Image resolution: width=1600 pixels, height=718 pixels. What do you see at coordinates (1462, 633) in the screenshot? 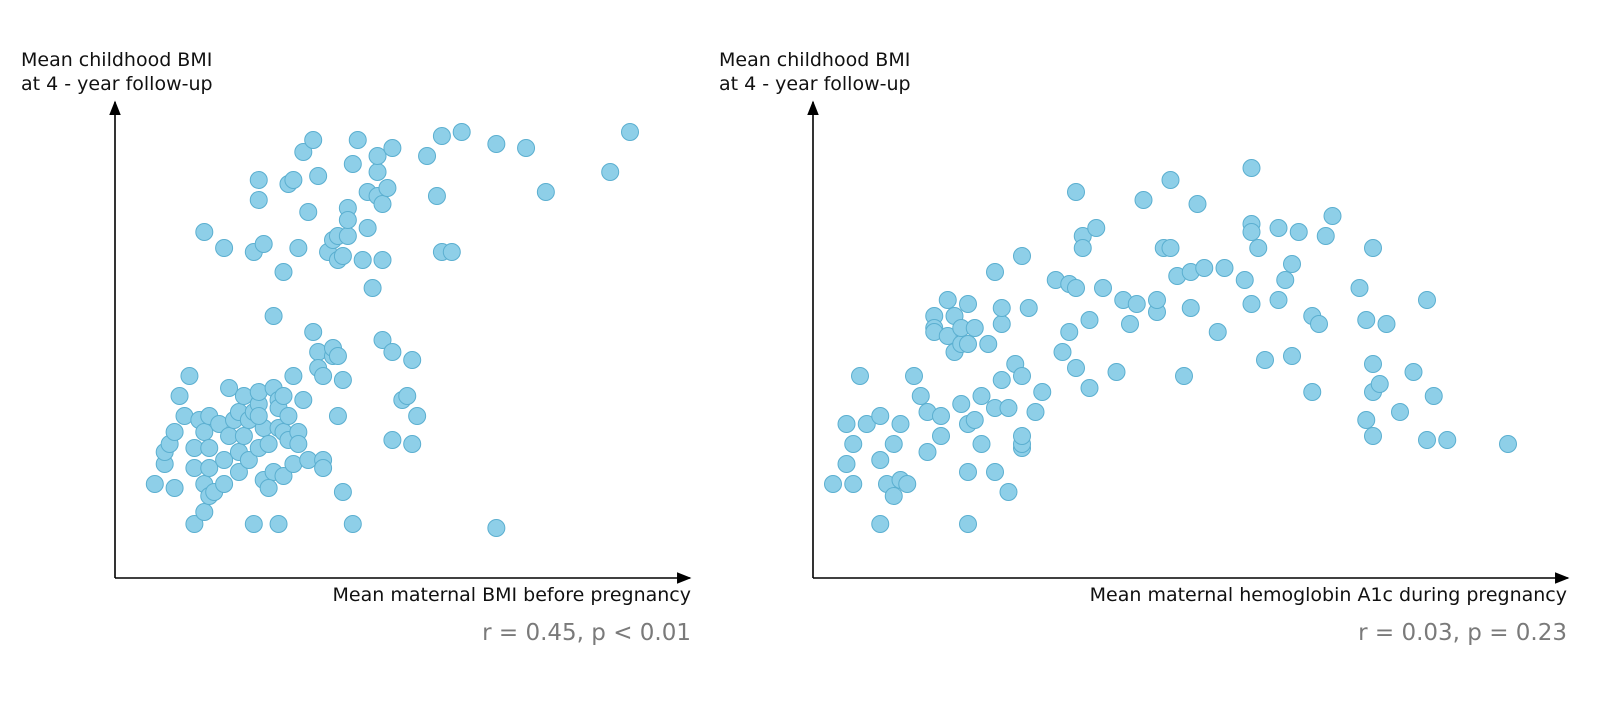
I see `right-correlation-annotation: r = 0.03, p = 0.23` at bounding box center [1462, 633].